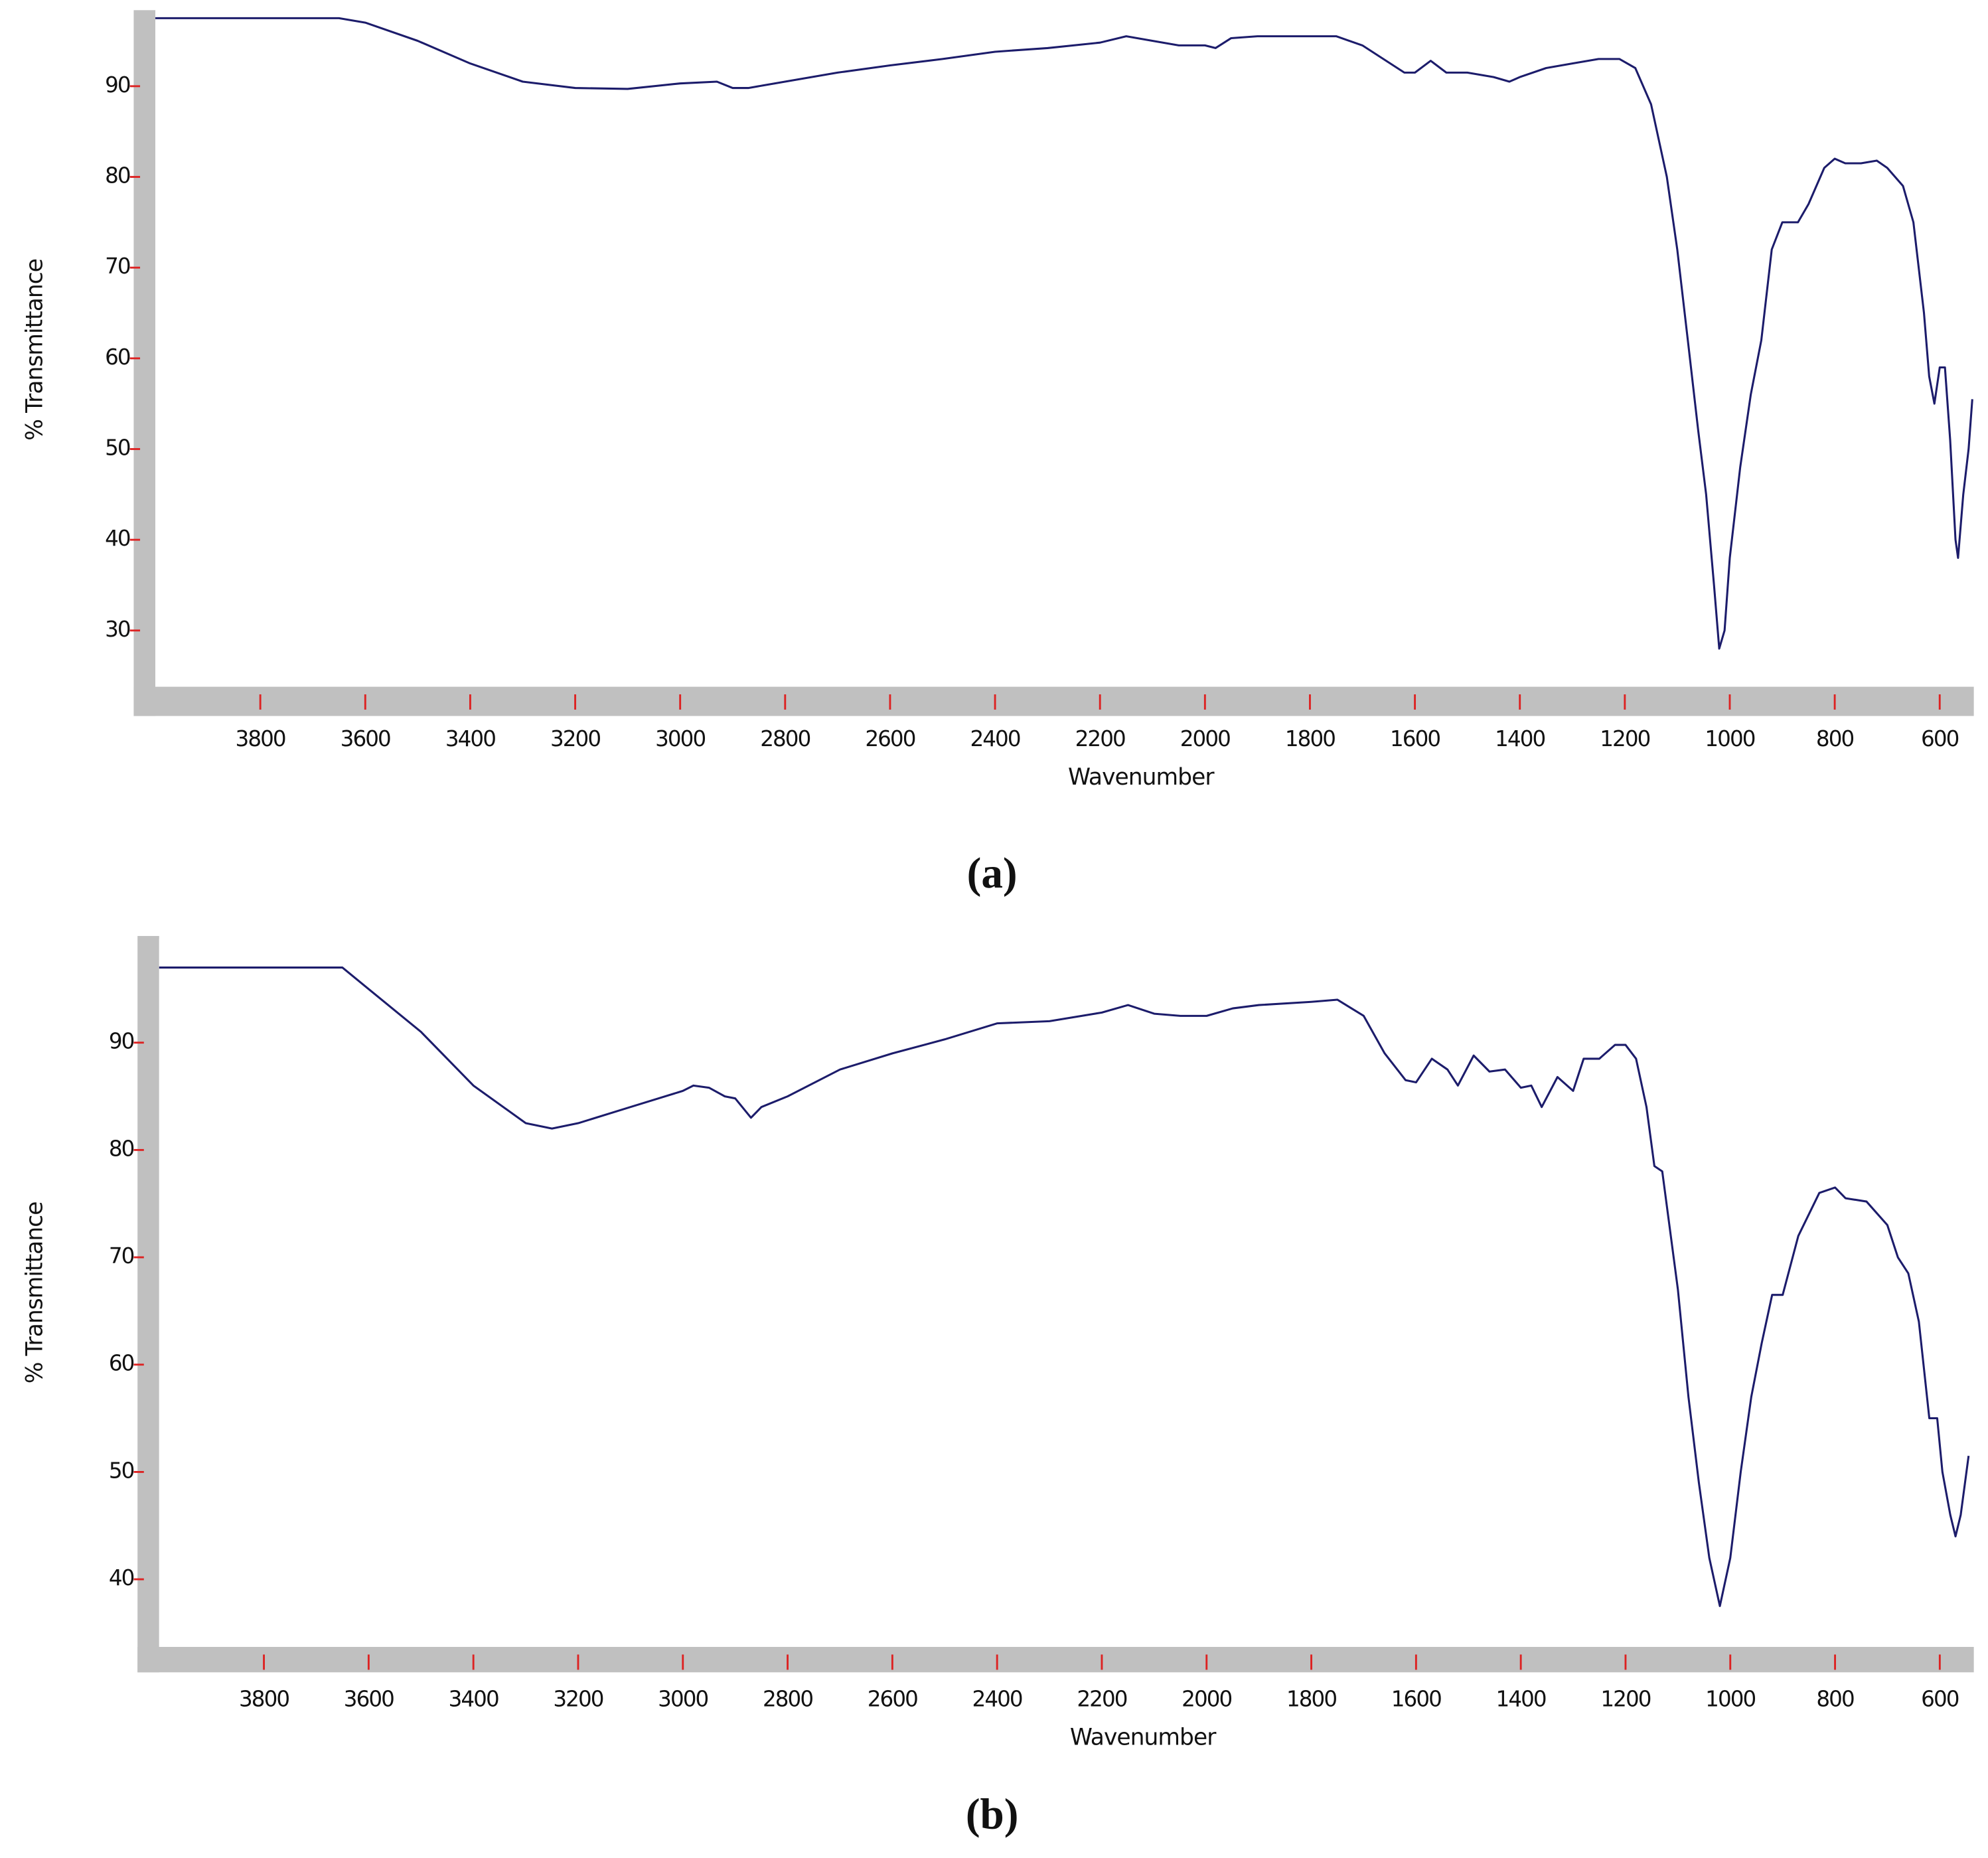 The width and height of the screenshot is (1988, 1858). Describe the element at coordinates (117, 629) in the screenshot. I see `y-tick-label: 30` at that location.